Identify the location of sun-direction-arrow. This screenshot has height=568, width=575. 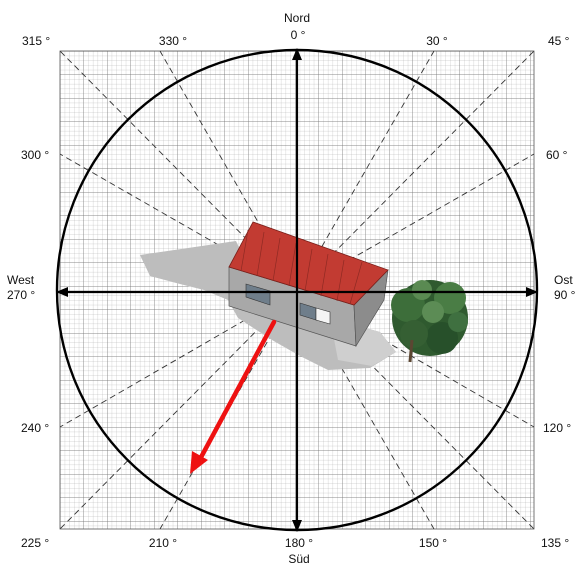
(233, 396).